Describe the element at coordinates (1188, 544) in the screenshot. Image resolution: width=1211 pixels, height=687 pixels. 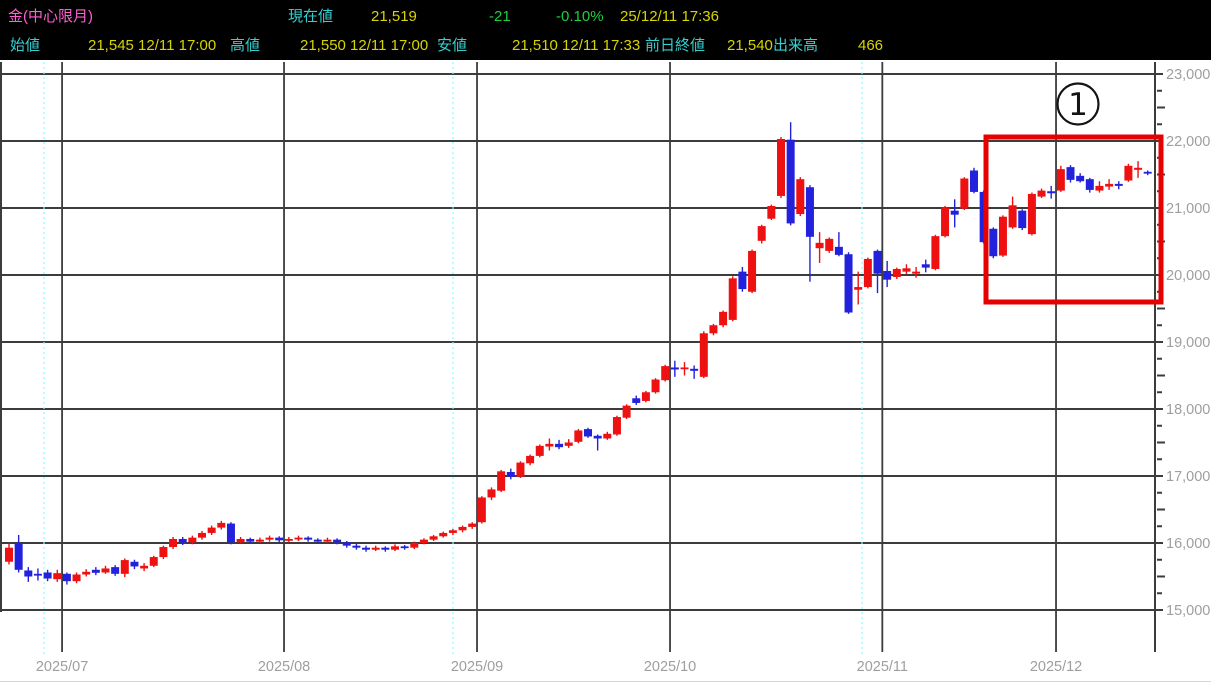
I see `y-tick-label: 16,000` at that location.